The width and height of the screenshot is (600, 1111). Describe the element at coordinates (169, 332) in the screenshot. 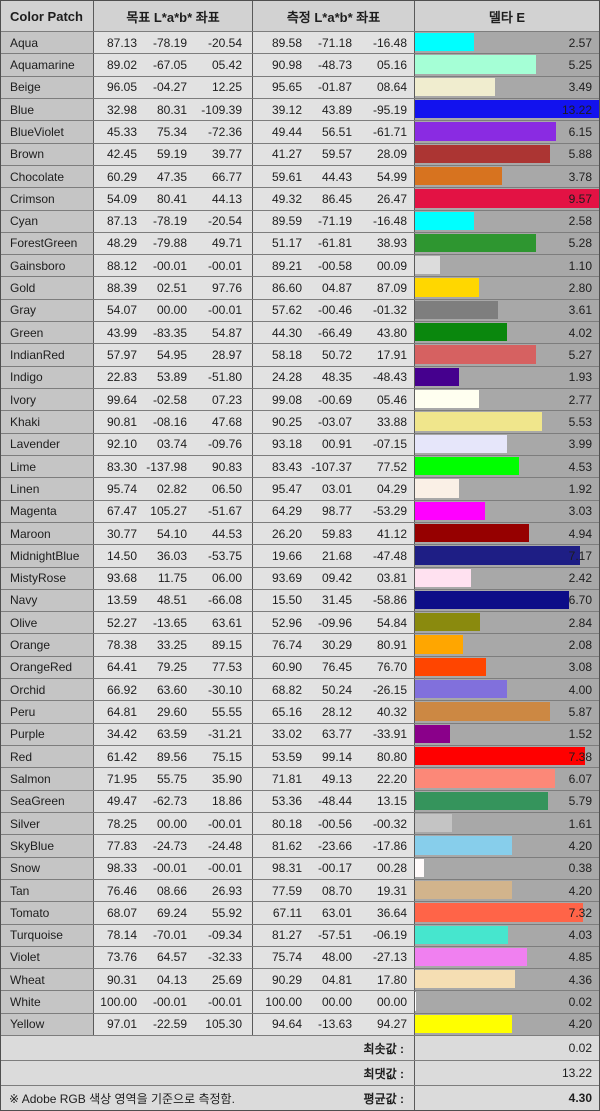

I see `lab-value: -83.35` at that location.